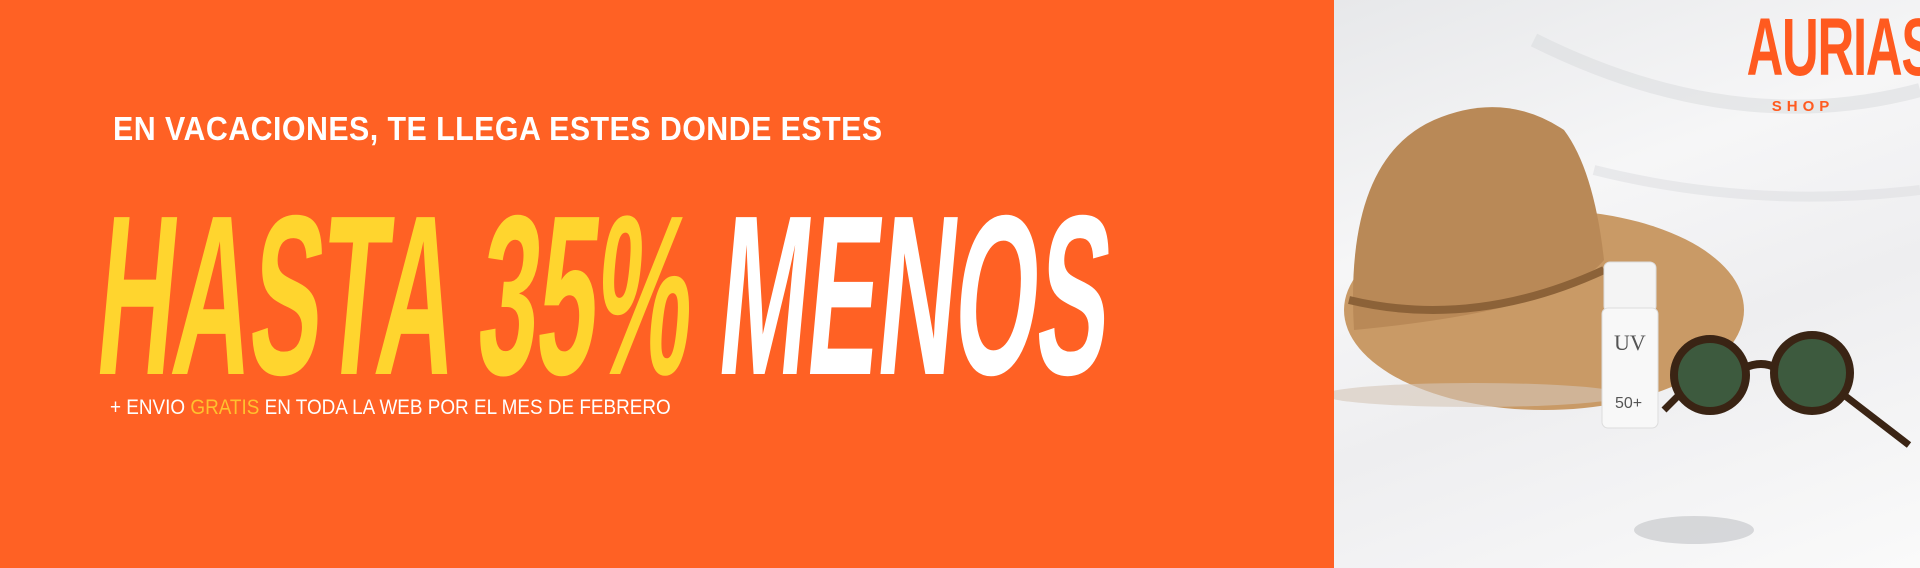 The image size is (1920, 568). I want to click on footnote-prefix: + ENVIO, so click(148, 407).